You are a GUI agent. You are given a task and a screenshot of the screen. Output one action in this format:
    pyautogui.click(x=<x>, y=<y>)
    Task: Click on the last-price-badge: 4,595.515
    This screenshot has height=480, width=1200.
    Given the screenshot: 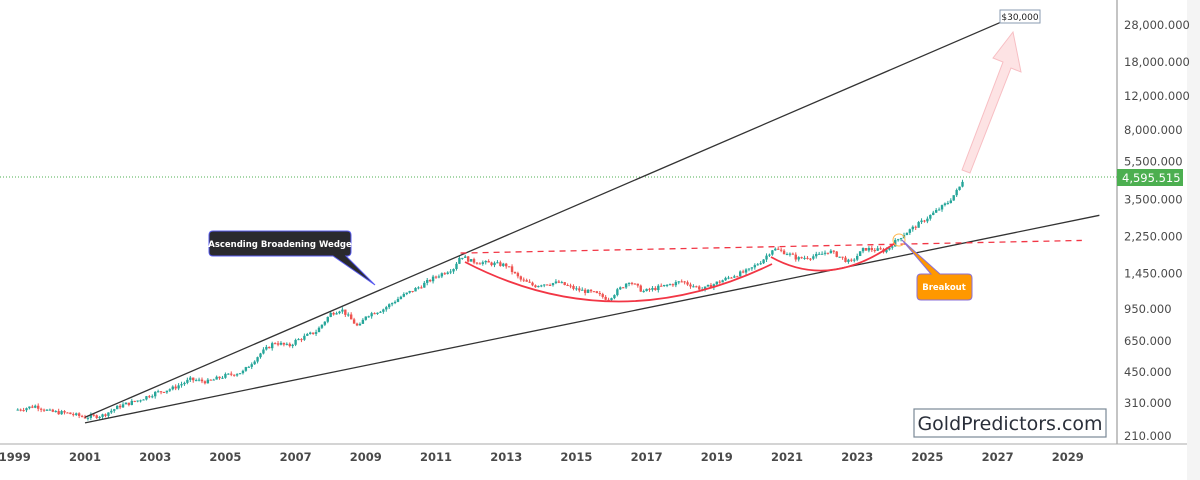 What is the action you would take?
    pyautogui.click(x=1150, y=177)
    